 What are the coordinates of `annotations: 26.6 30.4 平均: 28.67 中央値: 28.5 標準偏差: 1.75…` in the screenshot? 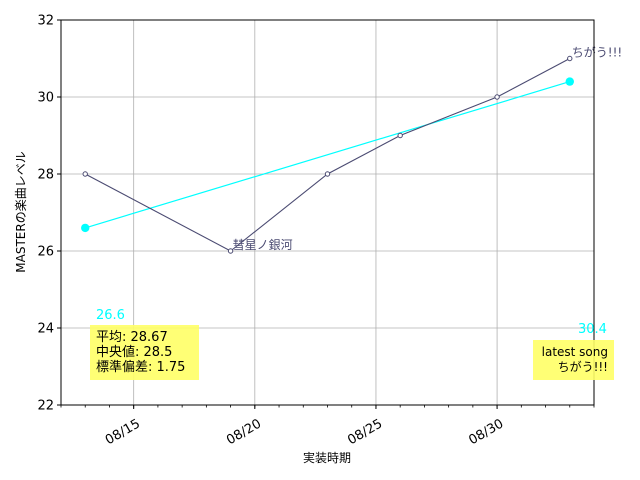 It's located at (352, 344).